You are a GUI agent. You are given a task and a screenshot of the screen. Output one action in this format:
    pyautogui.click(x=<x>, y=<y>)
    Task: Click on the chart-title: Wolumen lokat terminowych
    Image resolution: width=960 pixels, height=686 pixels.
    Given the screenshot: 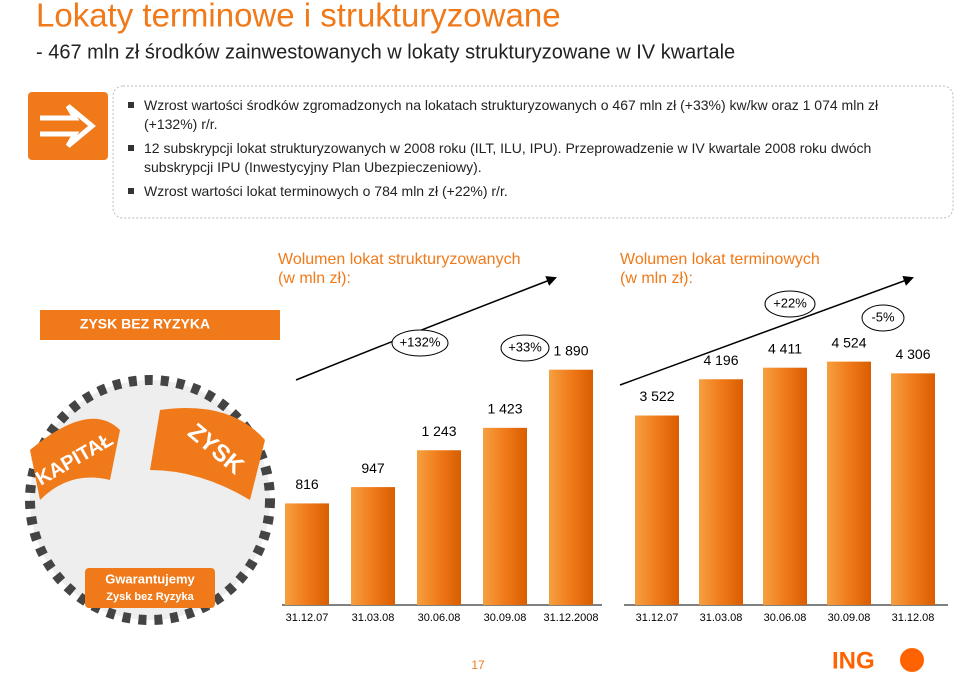 What is the action you would take?
    pyautogui.click(x=720, y=259)
    